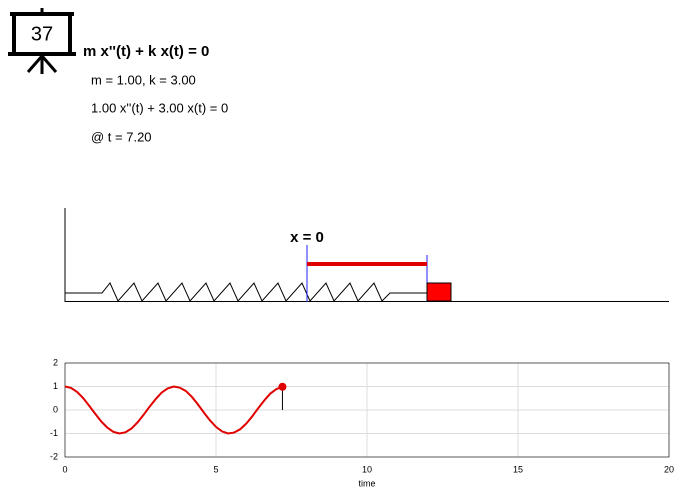 This screenshot has width=692, height=492. Describe the element at coordinates (42, 34) in the screenshot. I see `icon-label: 37` at that location.